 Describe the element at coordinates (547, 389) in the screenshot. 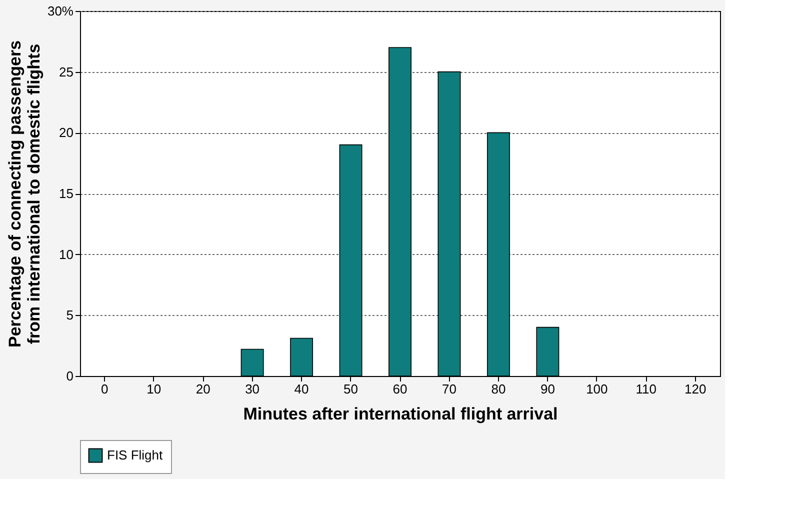

I see `x-tick-label: 90` at that location.